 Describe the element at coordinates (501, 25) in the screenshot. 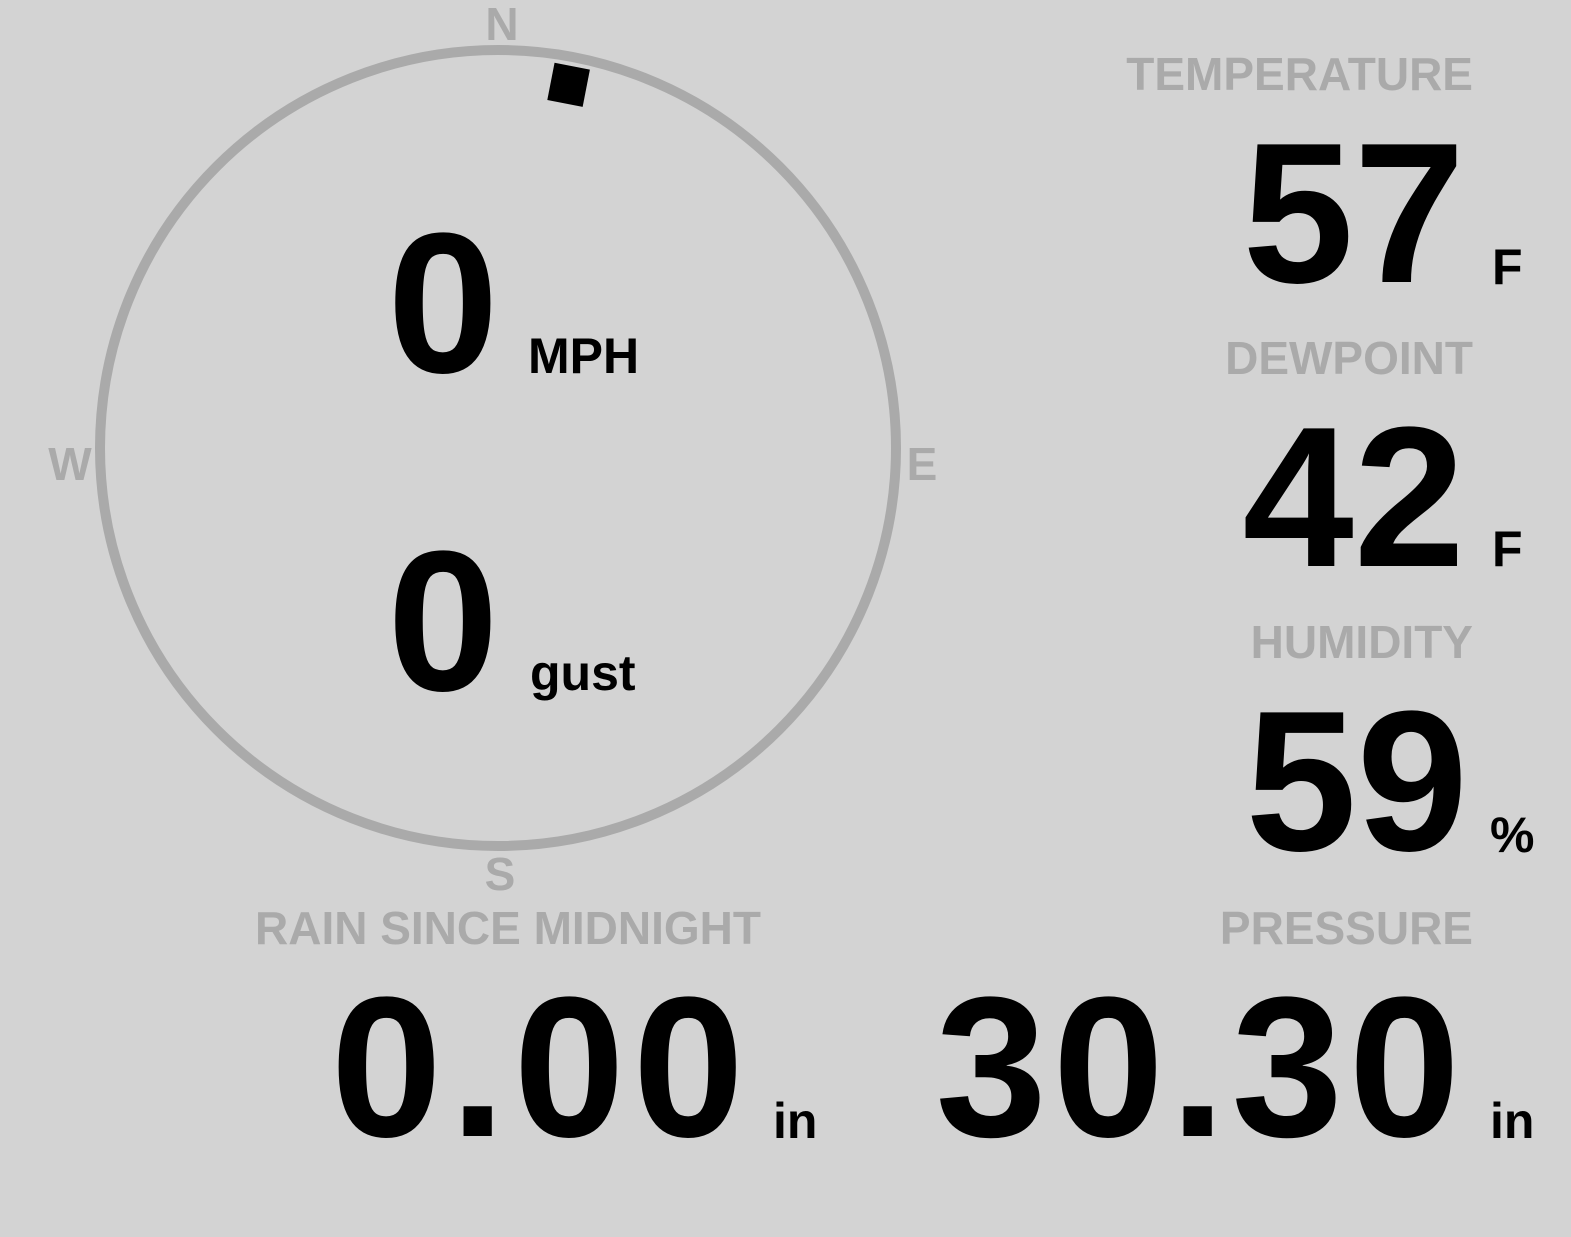

I see `compass-north-label: N` at that location.